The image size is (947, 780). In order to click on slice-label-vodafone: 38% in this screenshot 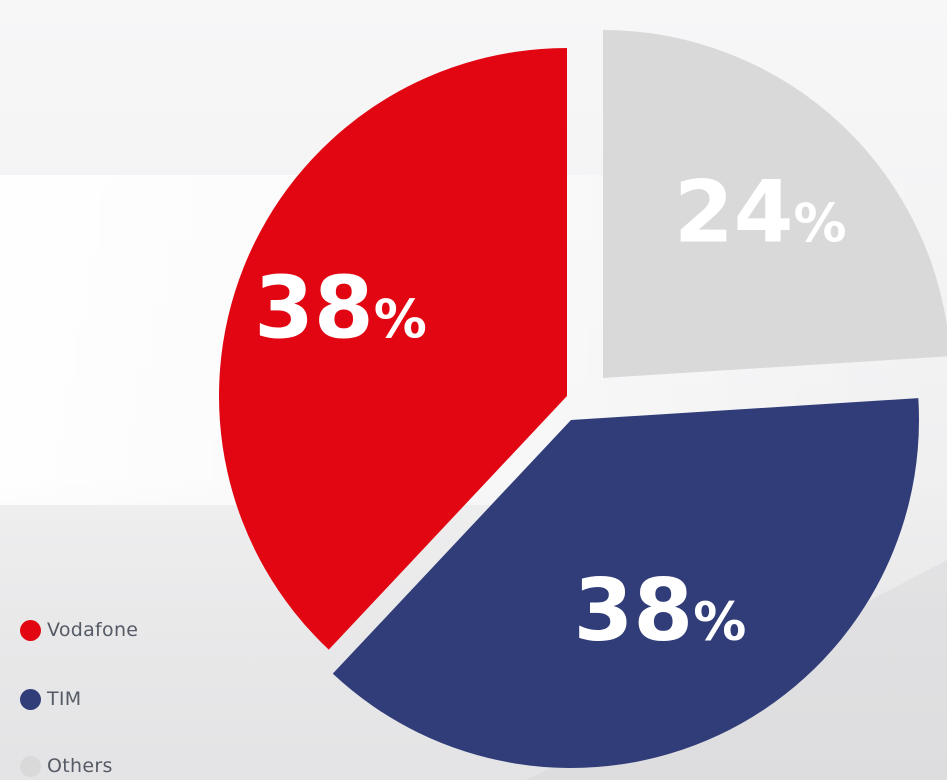, I will do `click(340, 308)`.